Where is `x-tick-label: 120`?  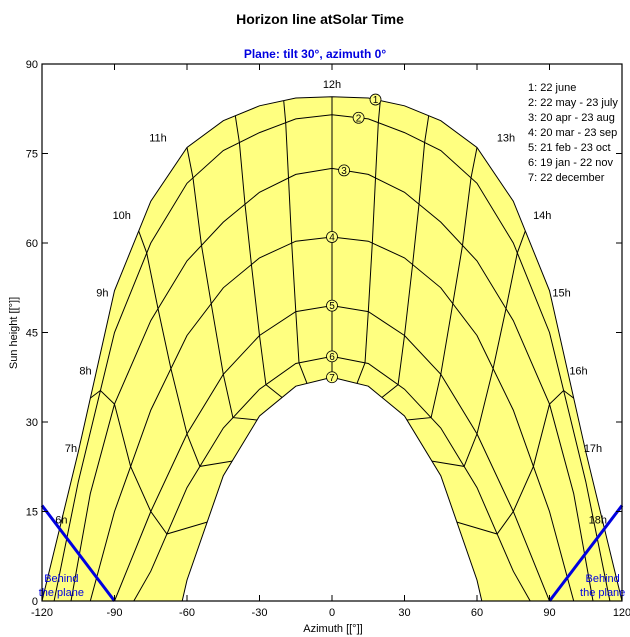 x-tick-label: 120 is located at coordinates (621, 613).